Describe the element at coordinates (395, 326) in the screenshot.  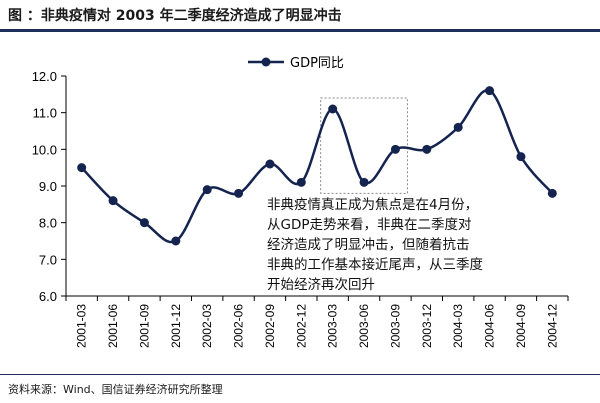
I see `x-tick-label: 2003-09` at that location.